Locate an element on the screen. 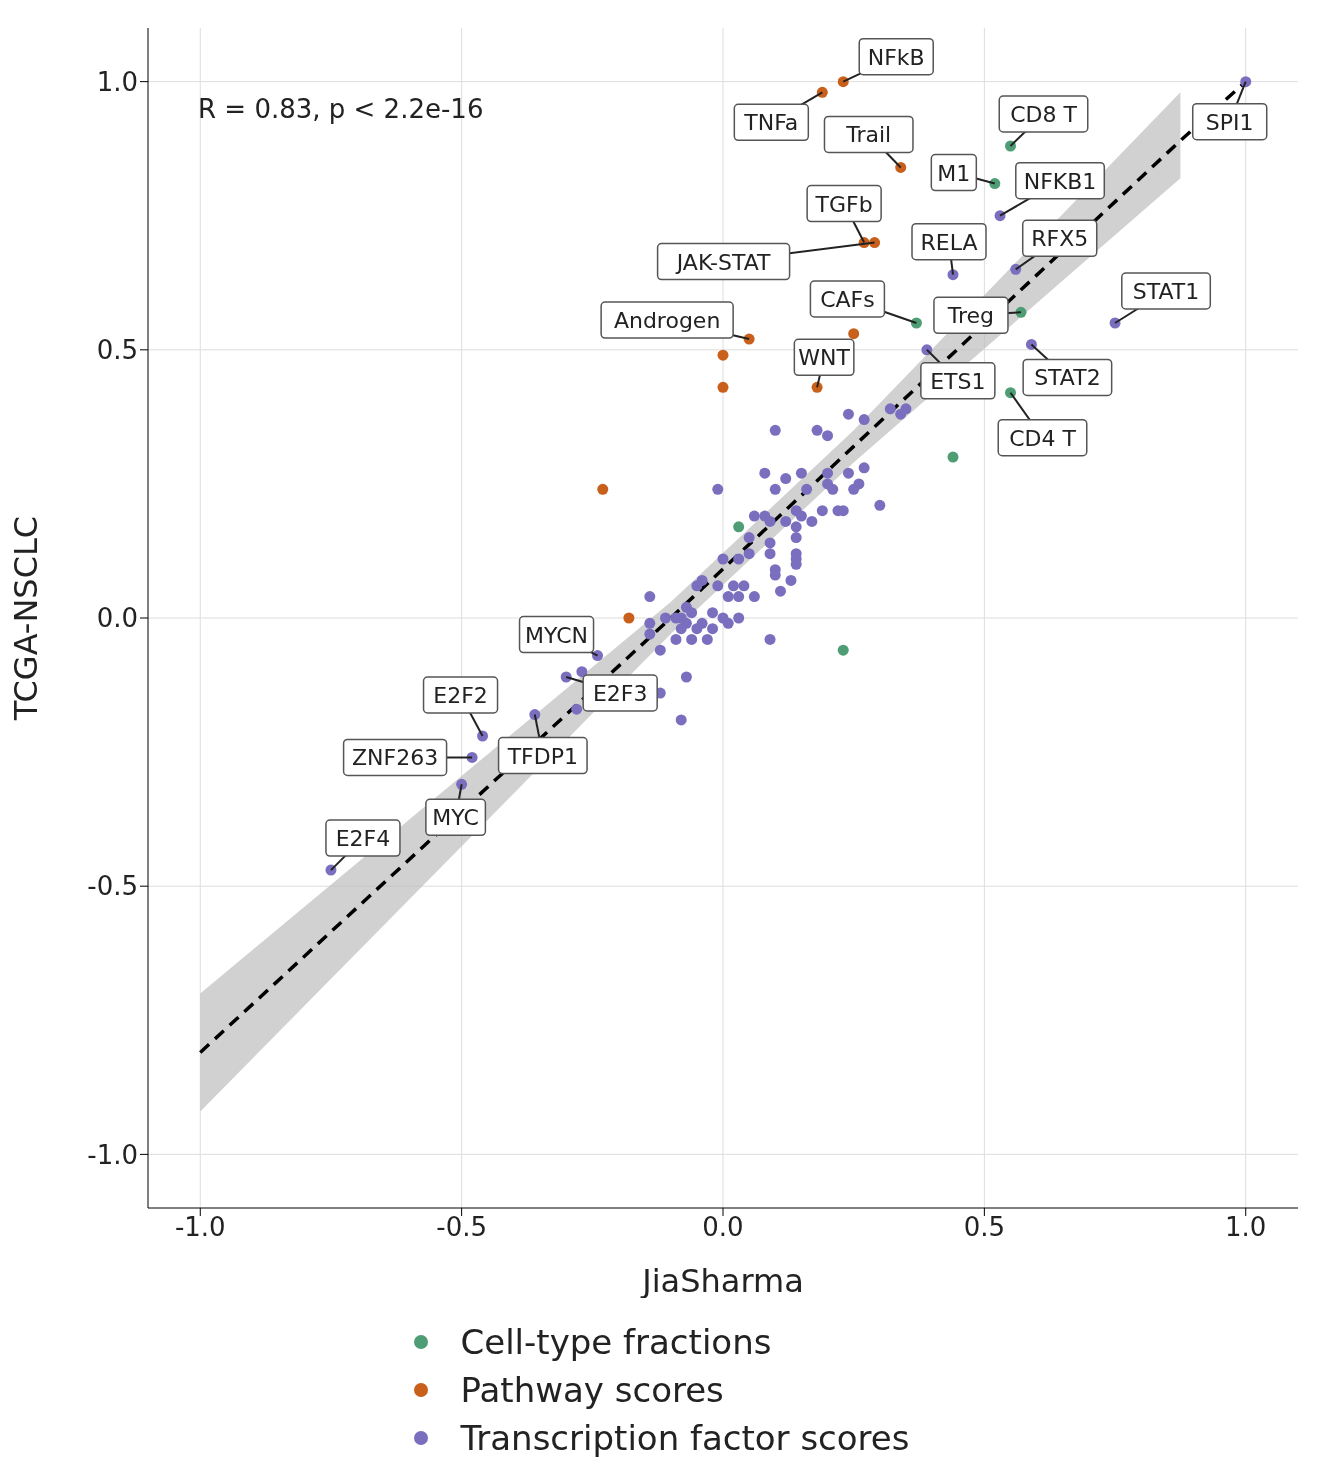 This screenshot has width=1319, height=1474. annotation: TNFa is located at coordinates (771, 123).